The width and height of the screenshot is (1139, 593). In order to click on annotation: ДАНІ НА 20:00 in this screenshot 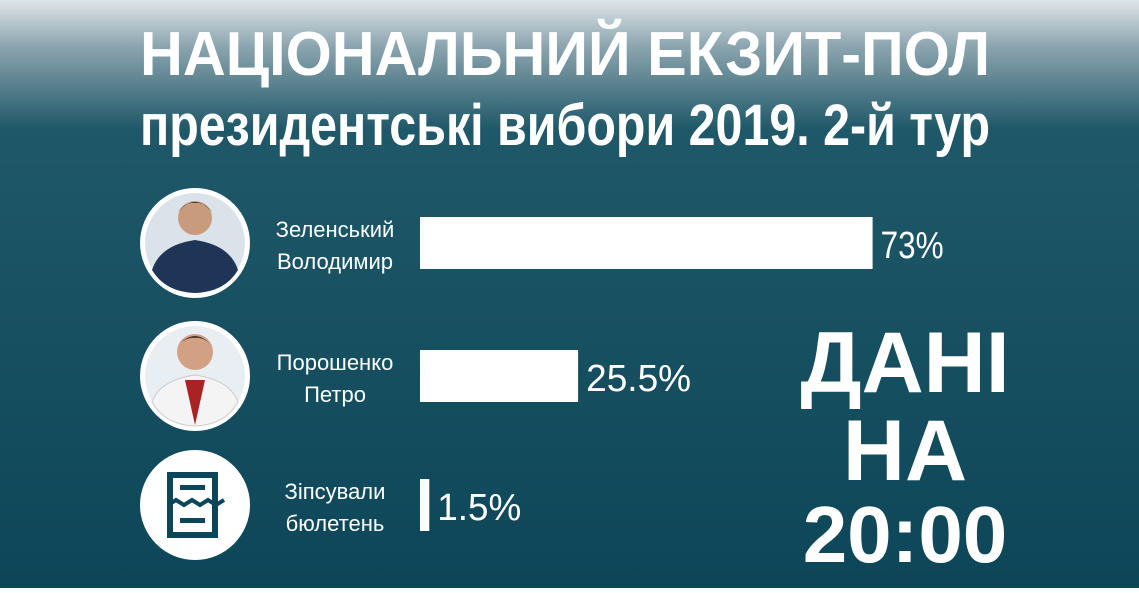, I will do `click(904, 447)`.